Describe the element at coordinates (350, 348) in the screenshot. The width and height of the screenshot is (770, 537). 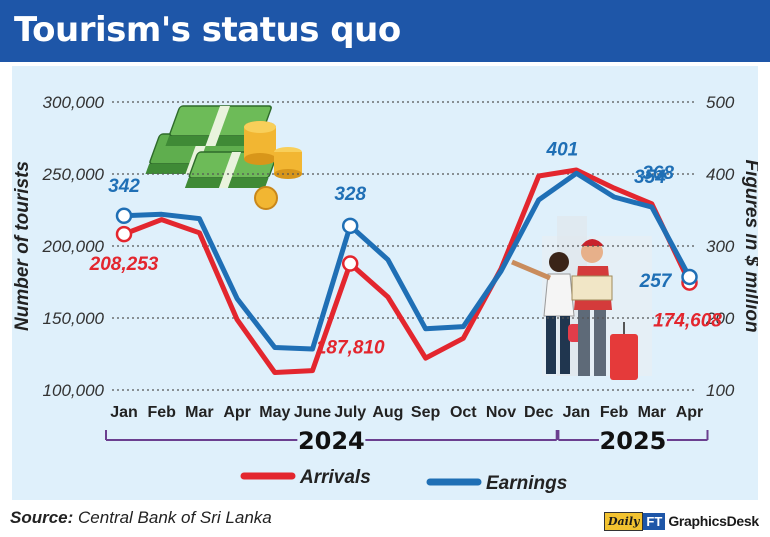
I see `data-label: 187,810` at that location.